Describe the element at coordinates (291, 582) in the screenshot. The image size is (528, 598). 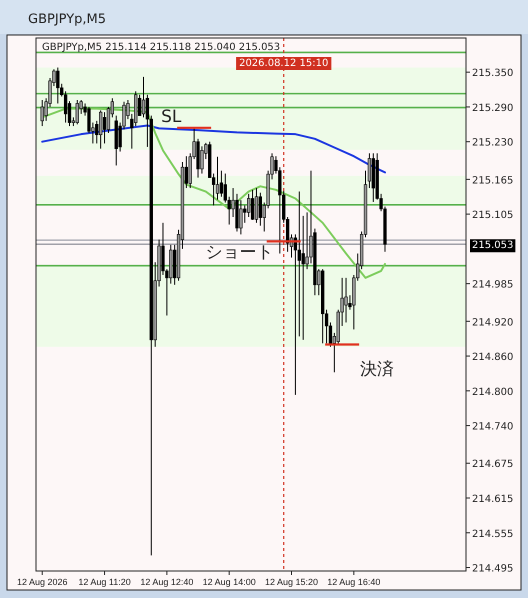
I see `x-tick-label: 12 Aug 15:20` at that location.